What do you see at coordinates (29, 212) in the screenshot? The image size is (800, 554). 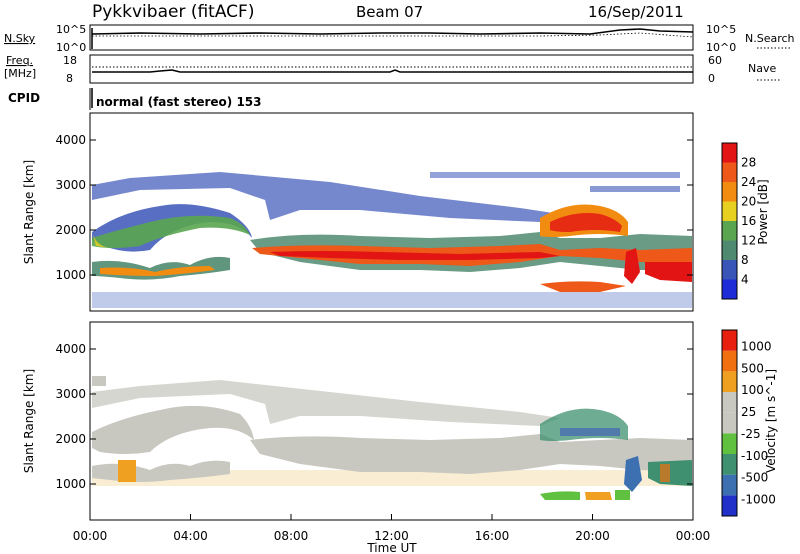 I see `power-ylabel: Slant Range [km]` at bounding box center [29, 212].